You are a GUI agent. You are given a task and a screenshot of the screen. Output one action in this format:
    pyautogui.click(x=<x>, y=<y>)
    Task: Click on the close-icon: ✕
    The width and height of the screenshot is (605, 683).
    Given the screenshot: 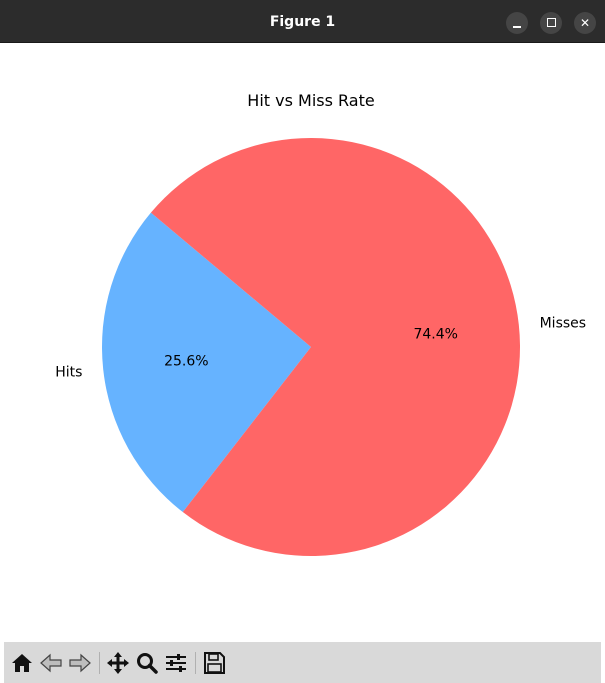 What is the action you would take?
    pyautogui.click(x=585, y=23)
    